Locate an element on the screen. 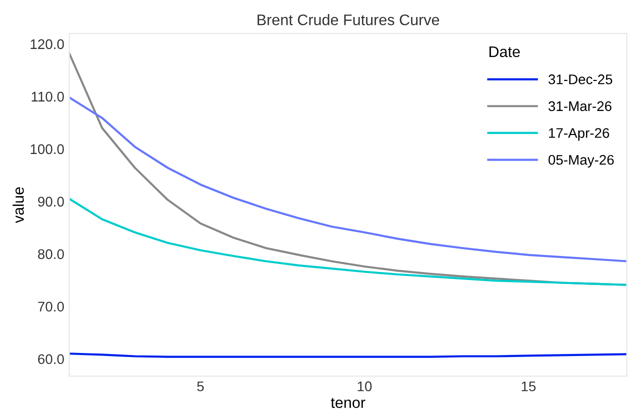  y-tick-label: 110.0 is located at coordinates (48, 97).